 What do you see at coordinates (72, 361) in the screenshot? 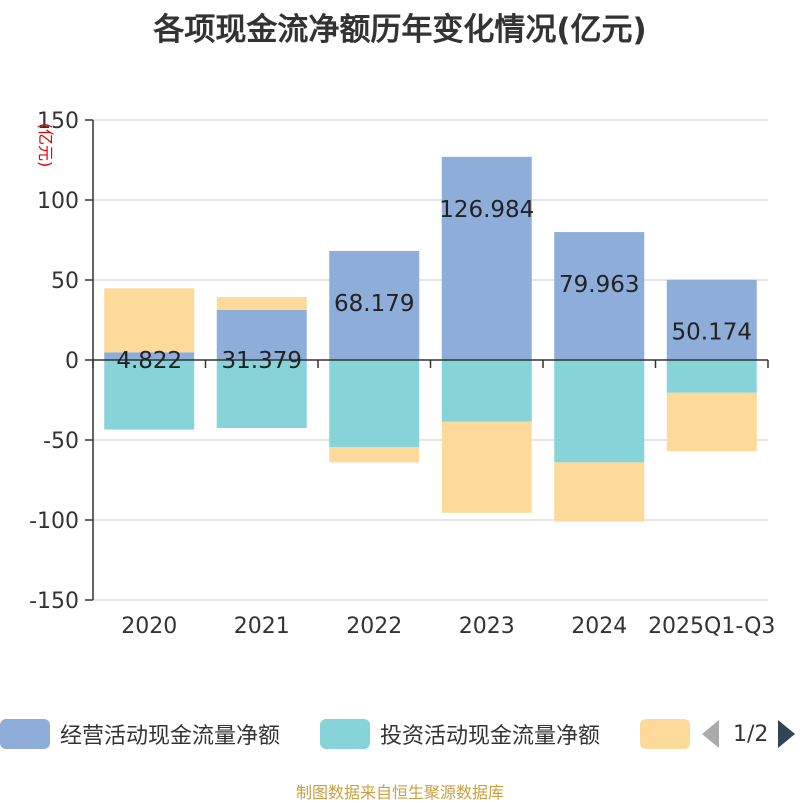
I see `y-tick-label: 0` at bounding box center [72, 361].